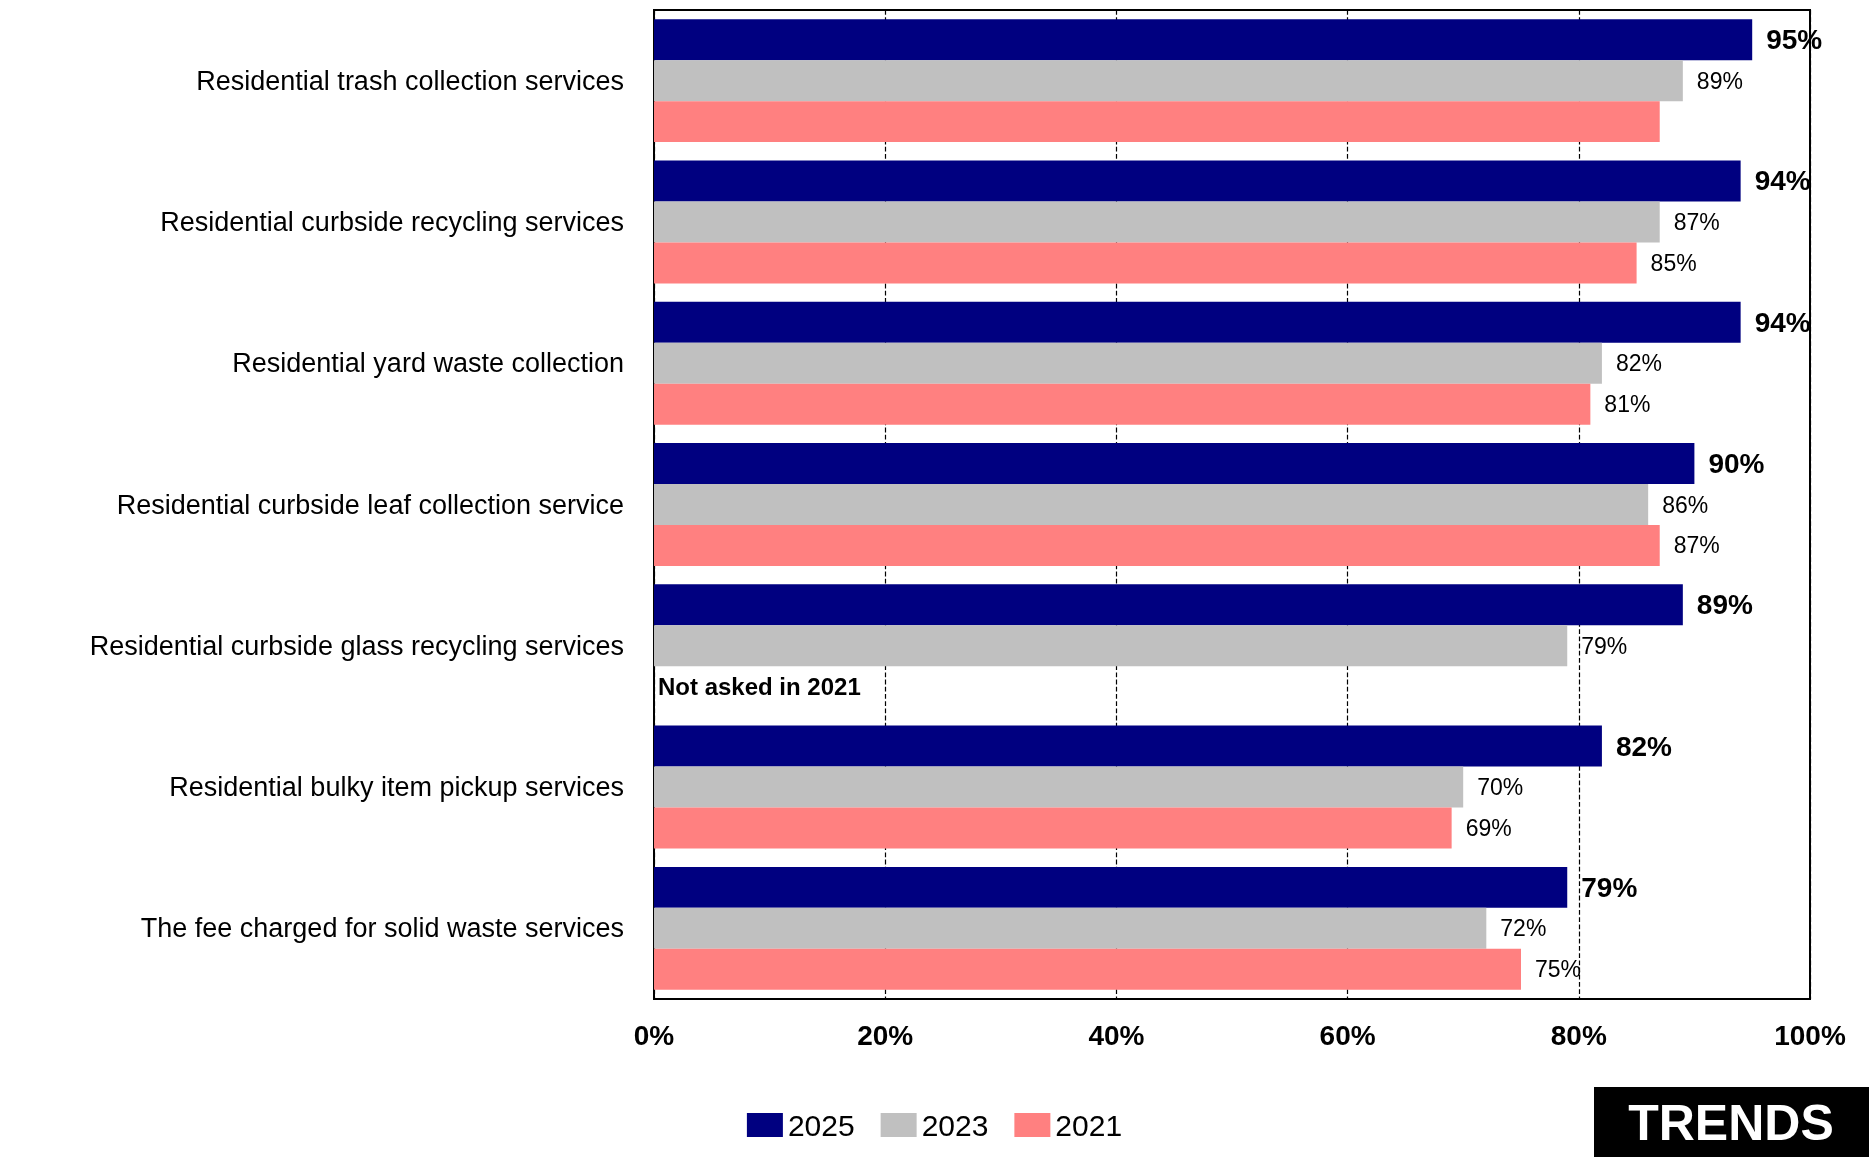  Describe the element at coordinates (1089, 1125) in the screenshot. I see `legend-label: 2021` at that location.